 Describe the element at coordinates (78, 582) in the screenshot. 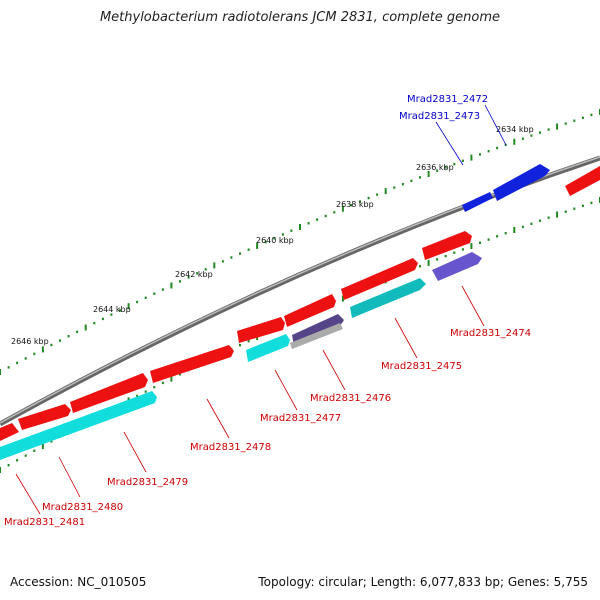

I see `accession-text: Accession: NC_010505` at that location.